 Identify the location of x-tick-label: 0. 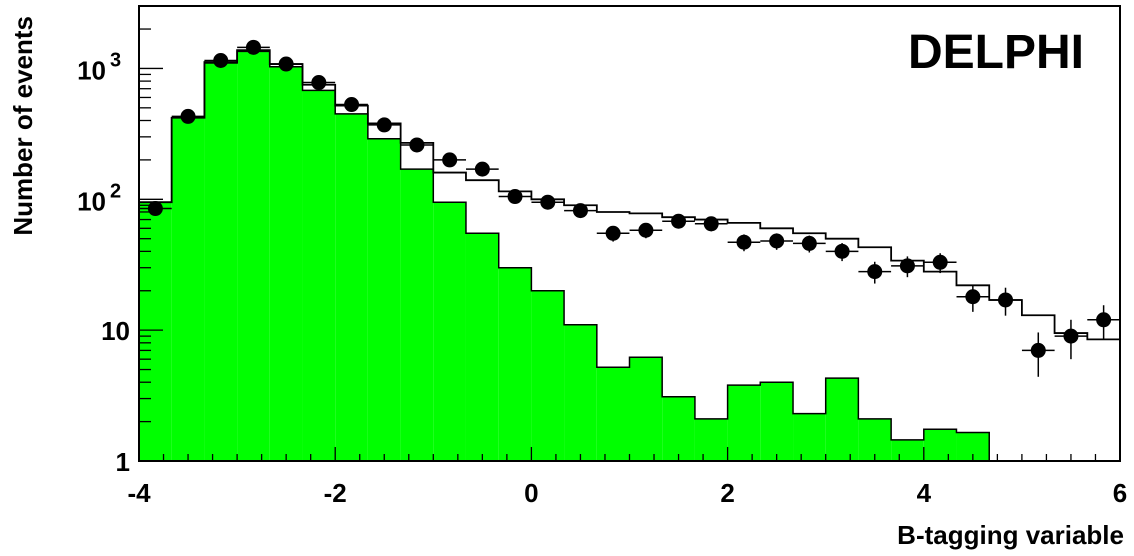
(531, 493).